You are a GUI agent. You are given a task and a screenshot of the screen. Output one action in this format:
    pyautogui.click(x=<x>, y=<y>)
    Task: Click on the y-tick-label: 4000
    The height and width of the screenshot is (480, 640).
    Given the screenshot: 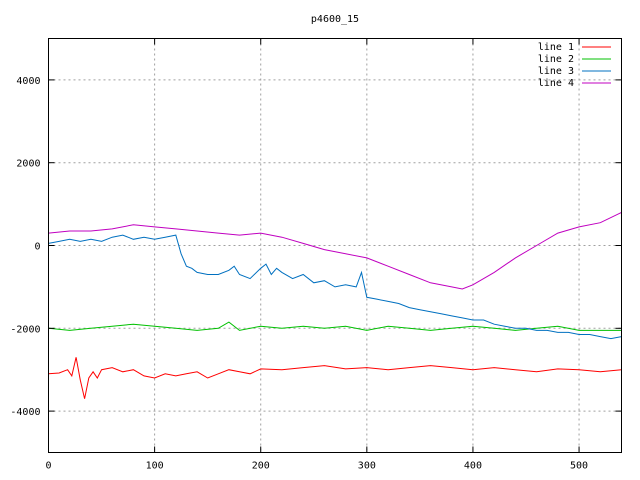 What is the action you would take?
    pyautogui.click(x=28, y=81)
    